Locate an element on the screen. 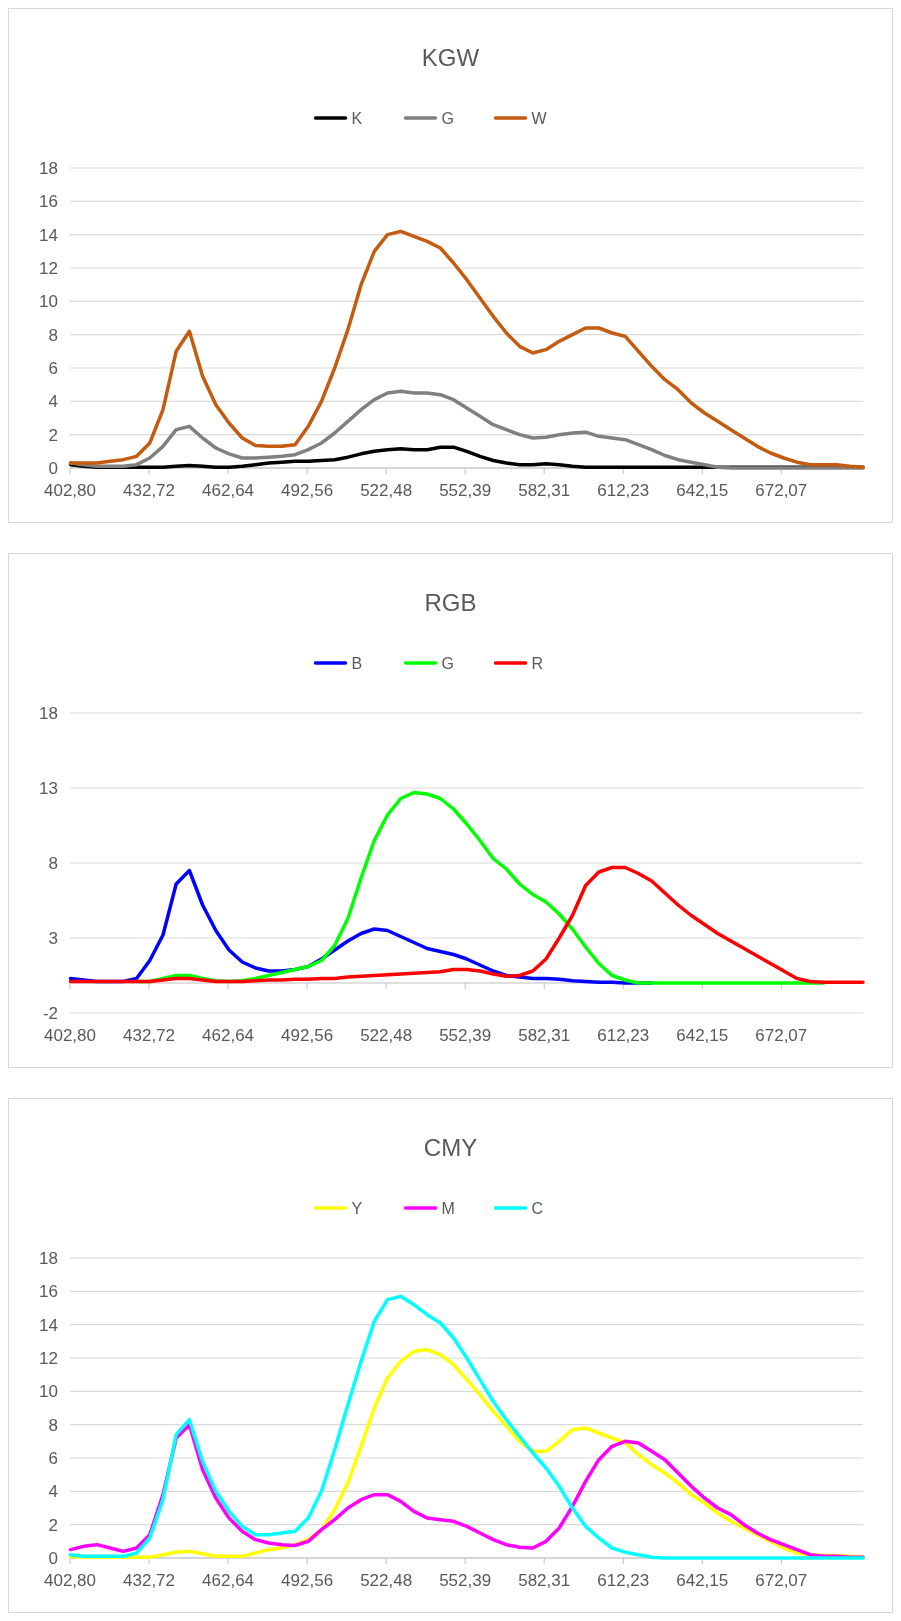 The height and width of the screenshot is (1621, 901). y-tick-label: 3 is located at coordinates (53, 938).